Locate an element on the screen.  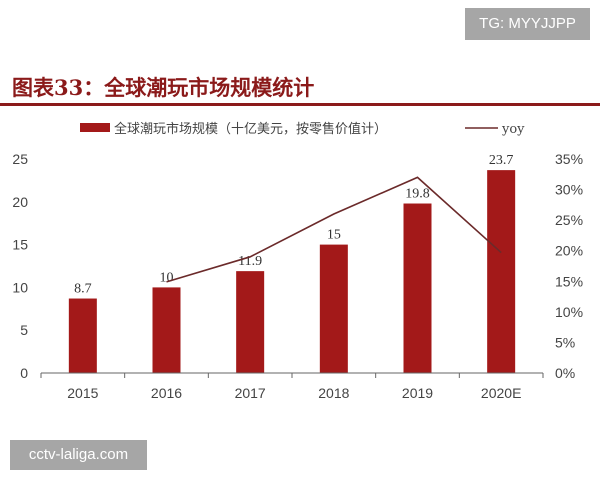
left-axis-tick: 10 is located at coordinates (20, 287).